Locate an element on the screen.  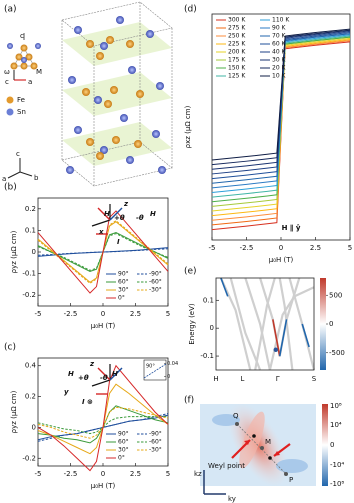
plot-frame is located at coordinates (265, 324).